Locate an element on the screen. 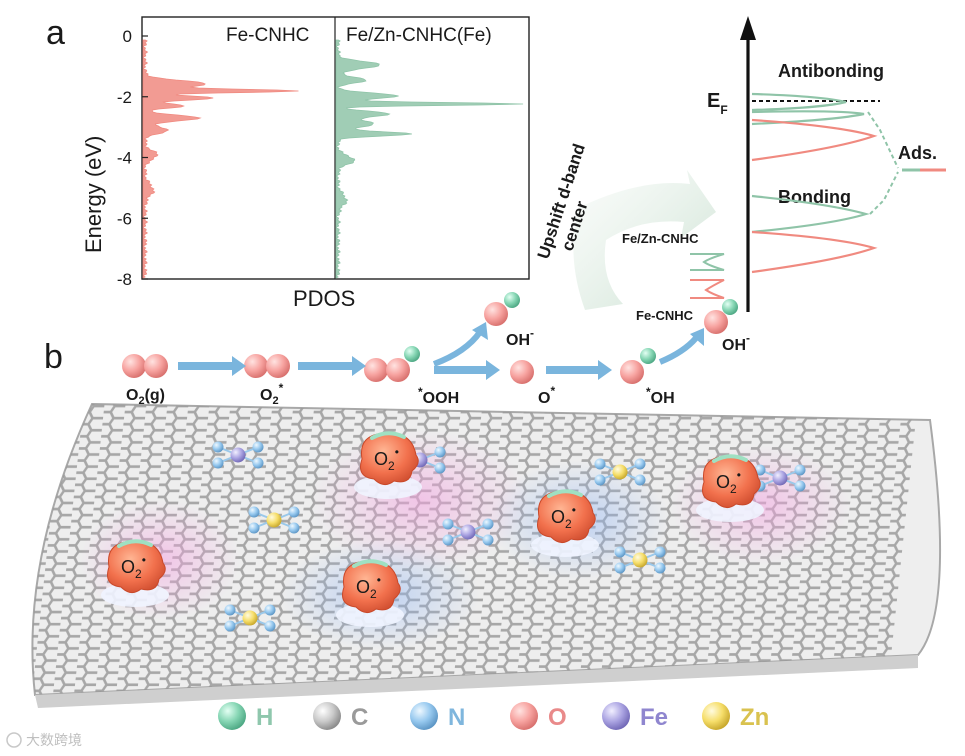 This screenshot has height=756, width=965. legend-item-fe: Fe is located at coordinates (635, 716).